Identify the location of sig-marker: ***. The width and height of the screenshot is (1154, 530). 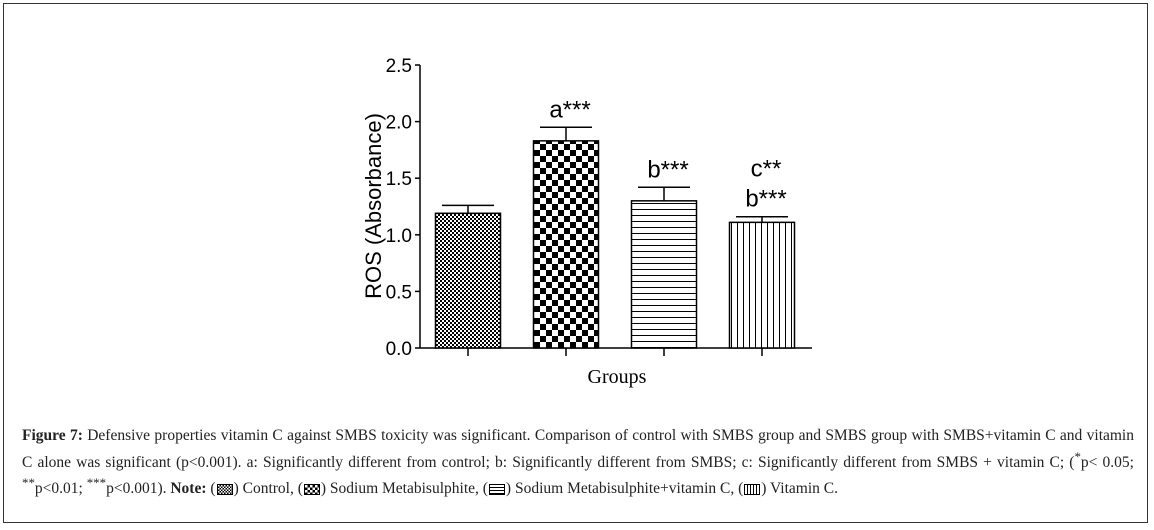
(96, 483).